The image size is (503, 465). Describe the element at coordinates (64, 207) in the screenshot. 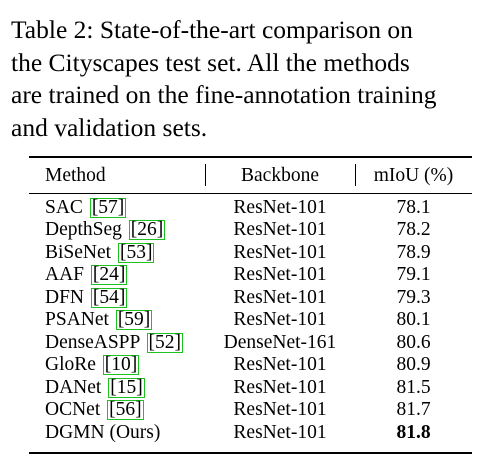

I see `method-name: SAC` at that location.